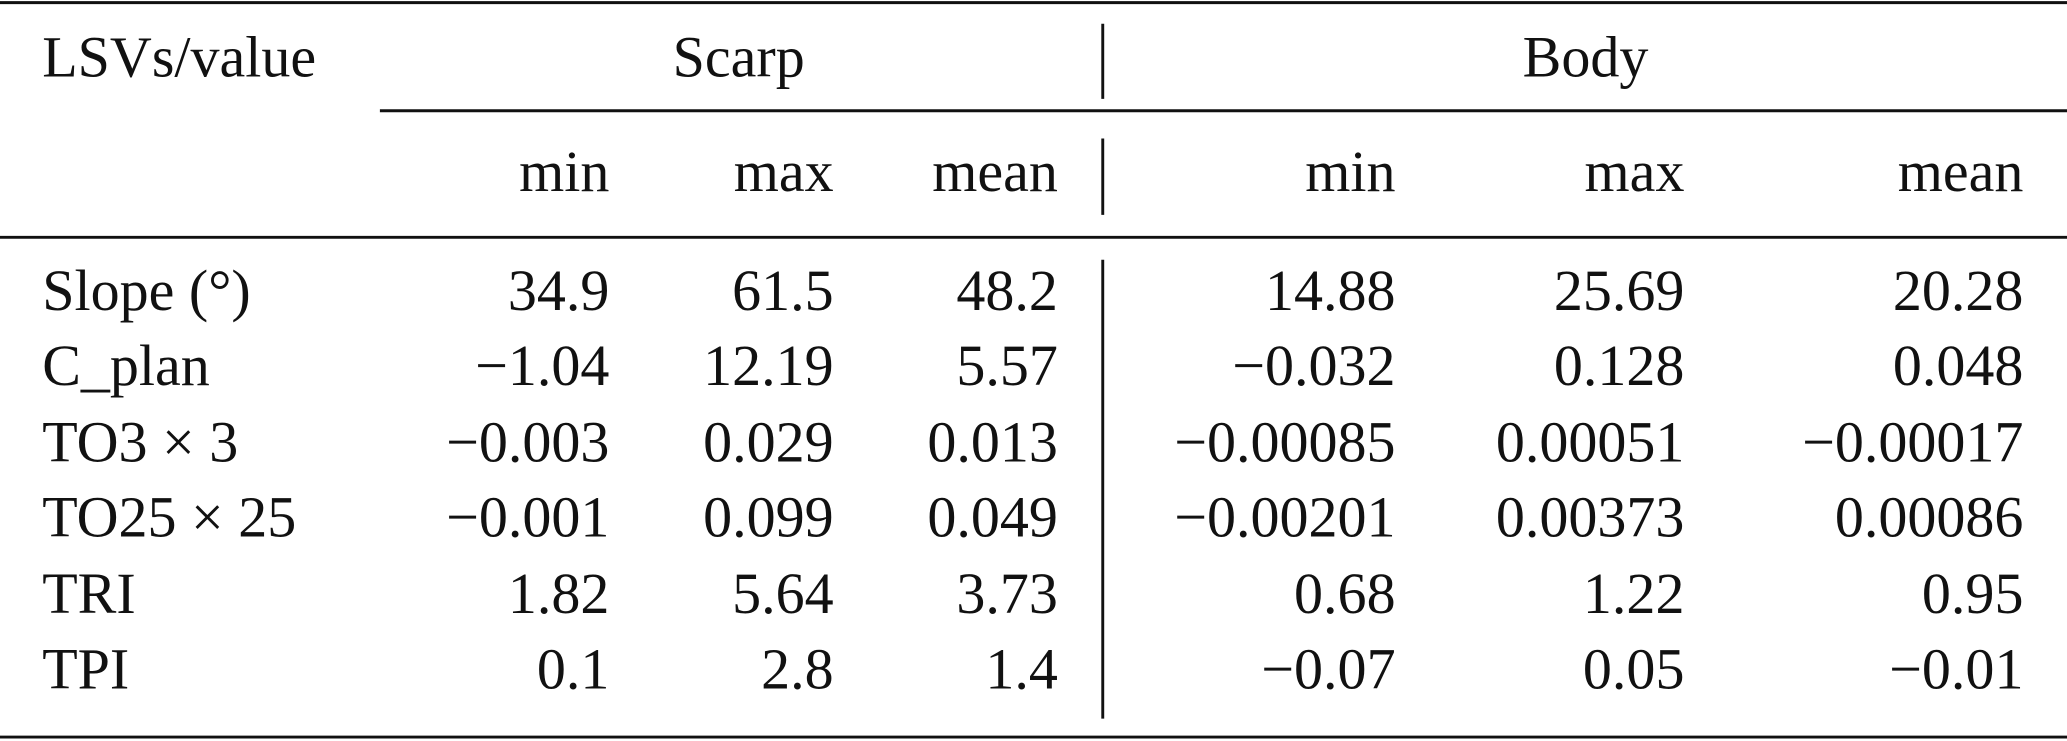  I want to click on cell: 2.8, so click(797, 668).